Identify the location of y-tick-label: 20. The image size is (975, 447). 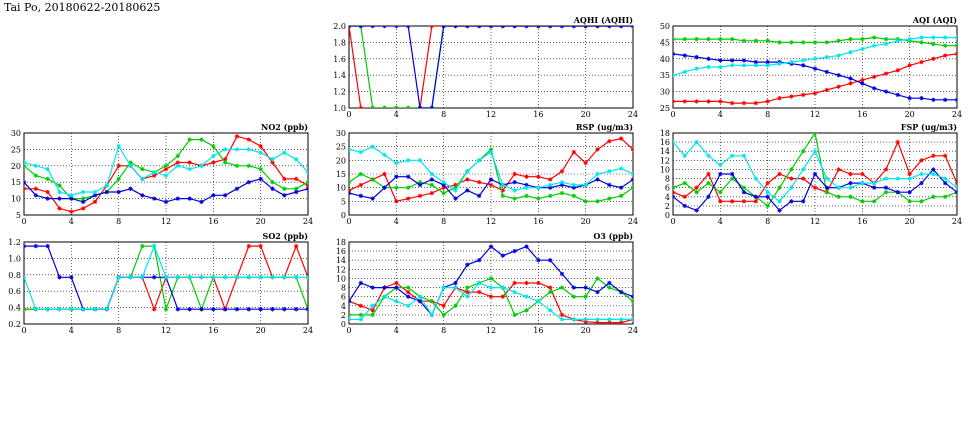
(341, 160).